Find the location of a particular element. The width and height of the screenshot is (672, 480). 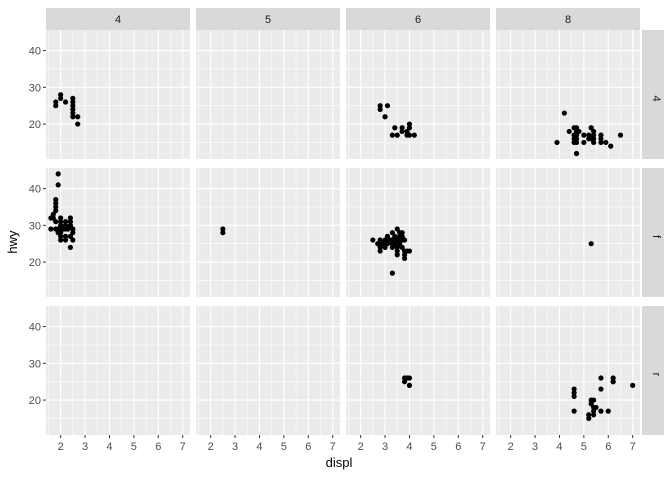

y-axis-title: hwy is located at coordinates (12, 242).